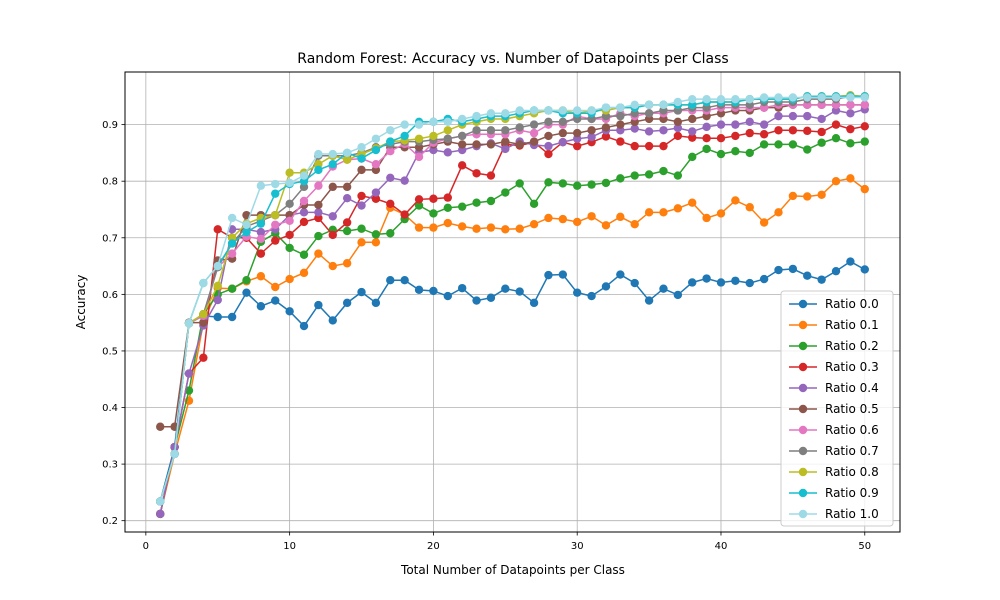 The image size is (1000, 600). Describe the element at coordinates (577, 546) in the screenshot. I see `x-tick-label: 30` at that location.